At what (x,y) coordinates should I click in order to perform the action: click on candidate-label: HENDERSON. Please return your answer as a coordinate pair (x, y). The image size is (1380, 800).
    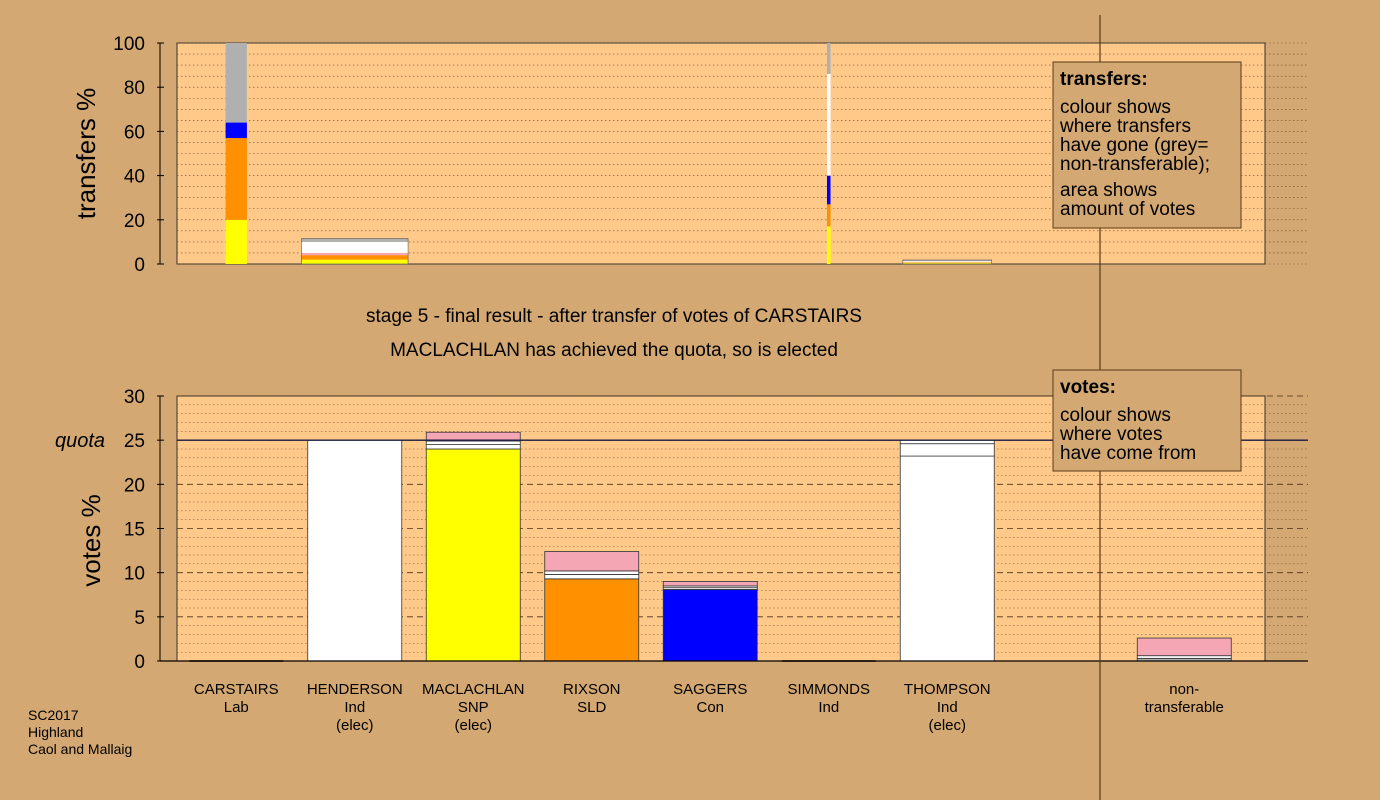
    Looking at the image, I should click on (355, 689).